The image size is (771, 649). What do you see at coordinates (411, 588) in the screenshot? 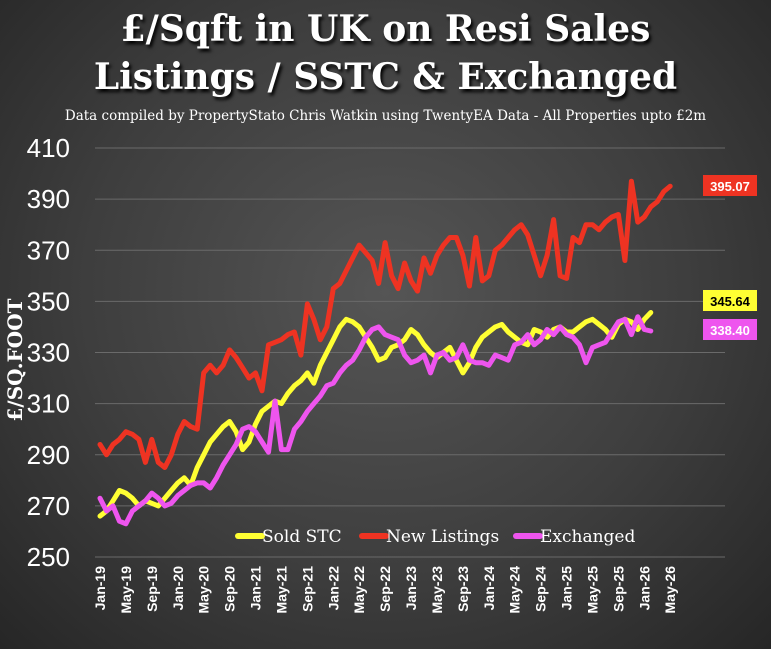
I see `x-tick-label: Jan-23` at bounding box center [411, 588].